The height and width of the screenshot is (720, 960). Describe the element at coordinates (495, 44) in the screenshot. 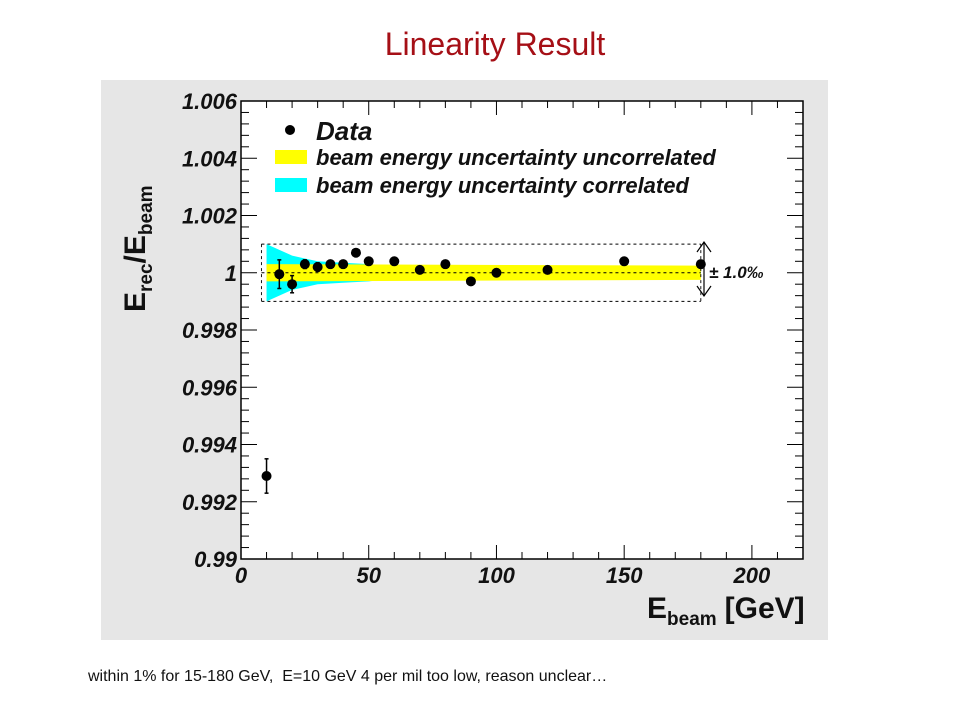

I see `slide-title: Linearity Result` at that location.